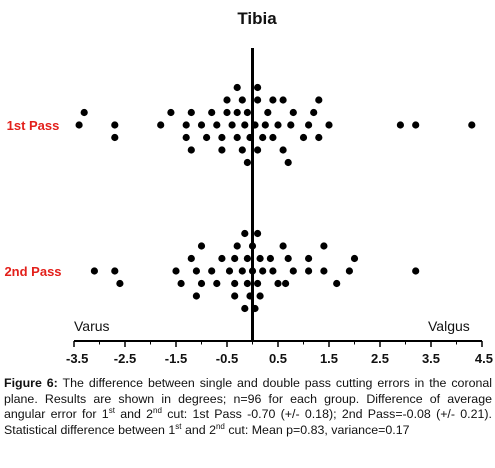 The image size is (495, 468). What do you see at coordinates (449, 326) in the screenshot?
I see `valgus-annotation: Valgus` at bounding box center [449, 326].